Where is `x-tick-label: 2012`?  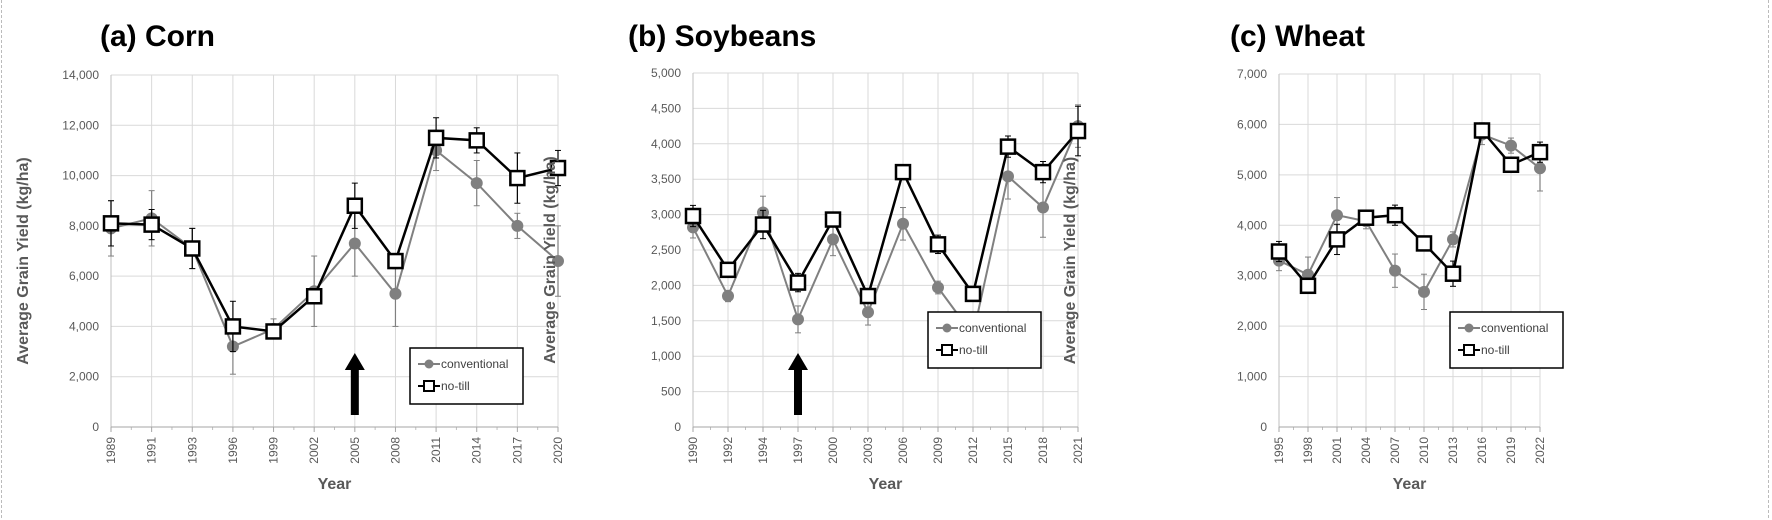 x-tick-label: 2012 is located at coordinates (973, 450).